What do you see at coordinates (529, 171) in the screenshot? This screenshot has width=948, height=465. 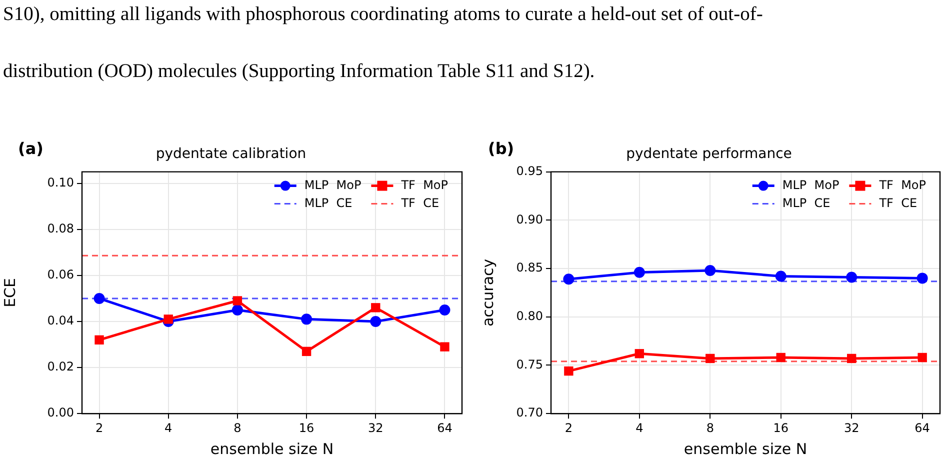 I see `y-tick-label: 0.95` at bounding box center [529, 171].